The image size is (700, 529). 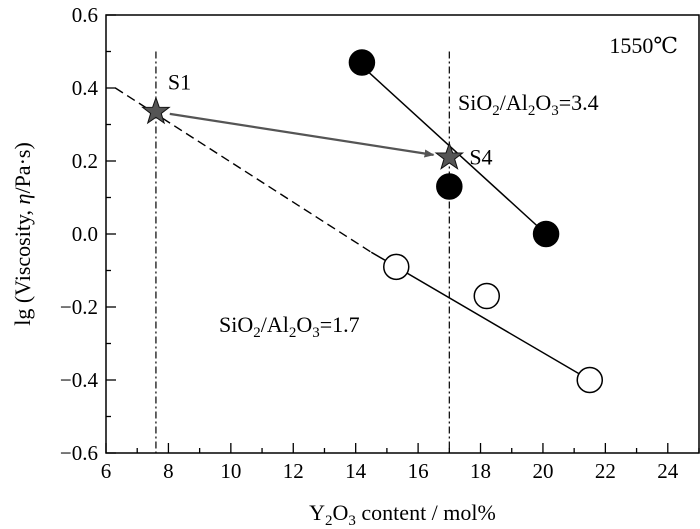 What do you see at coordinates (85, 161) in the screenshot?
I see `y-tick-label: 0.2` at bounding box center [85, 161].